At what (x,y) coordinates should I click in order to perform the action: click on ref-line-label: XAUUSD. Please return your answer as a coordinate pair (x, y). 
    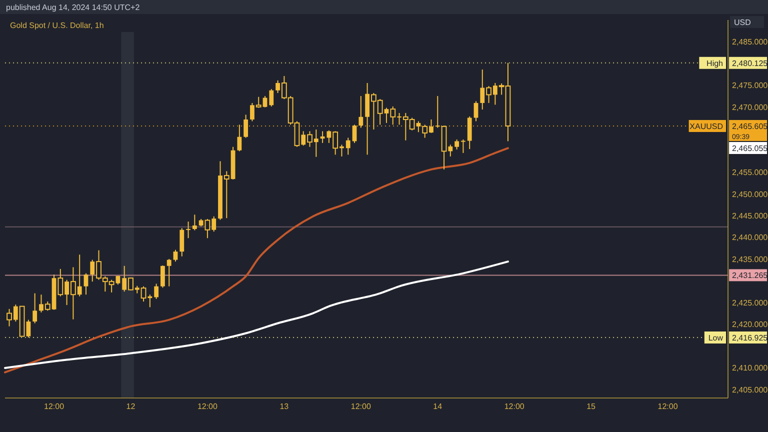
    Looking at the image, I should click on (707, 126).